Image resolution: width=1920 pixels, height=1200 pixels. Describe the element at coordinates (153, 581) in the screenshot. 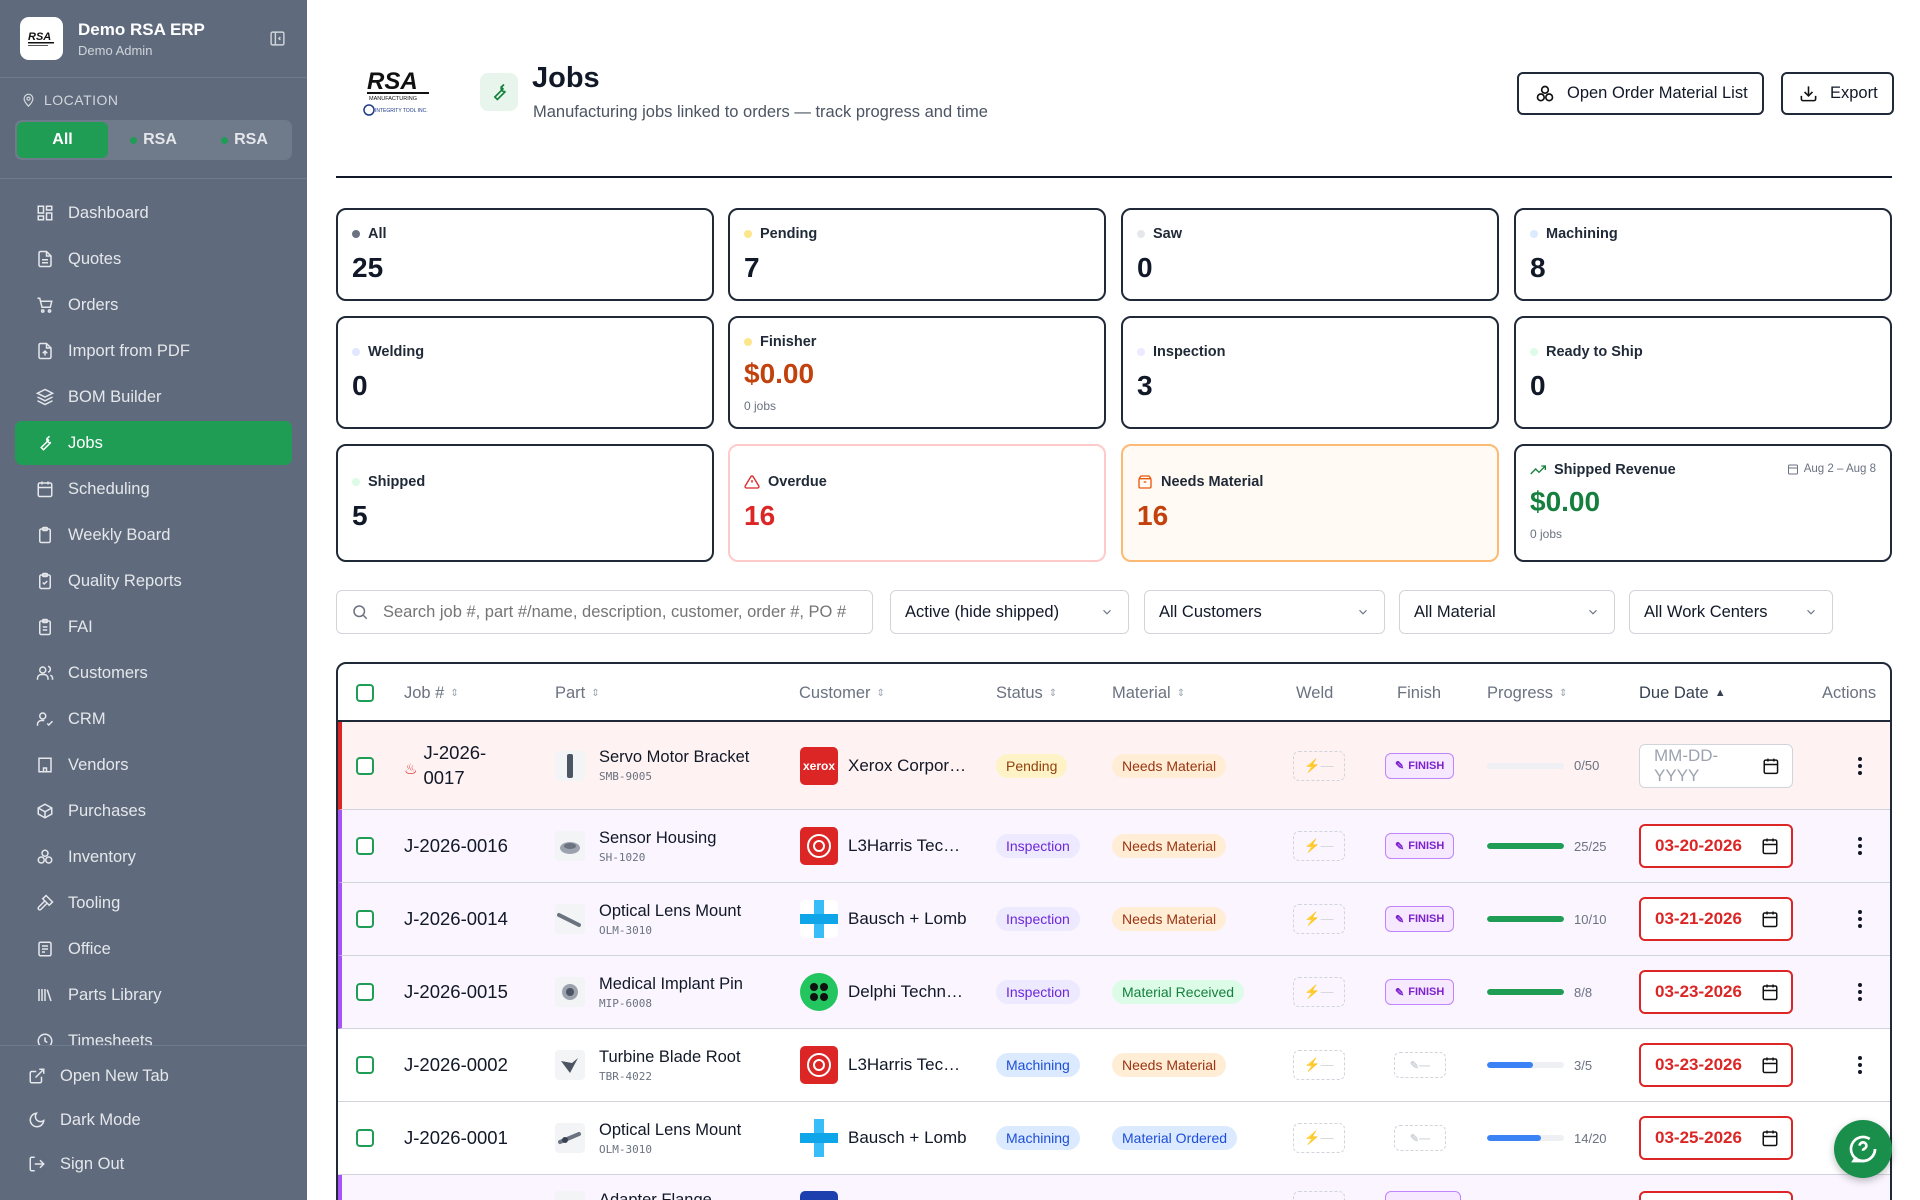

I see `sidebar-item-quality-reports: Quality Reports` at that location.